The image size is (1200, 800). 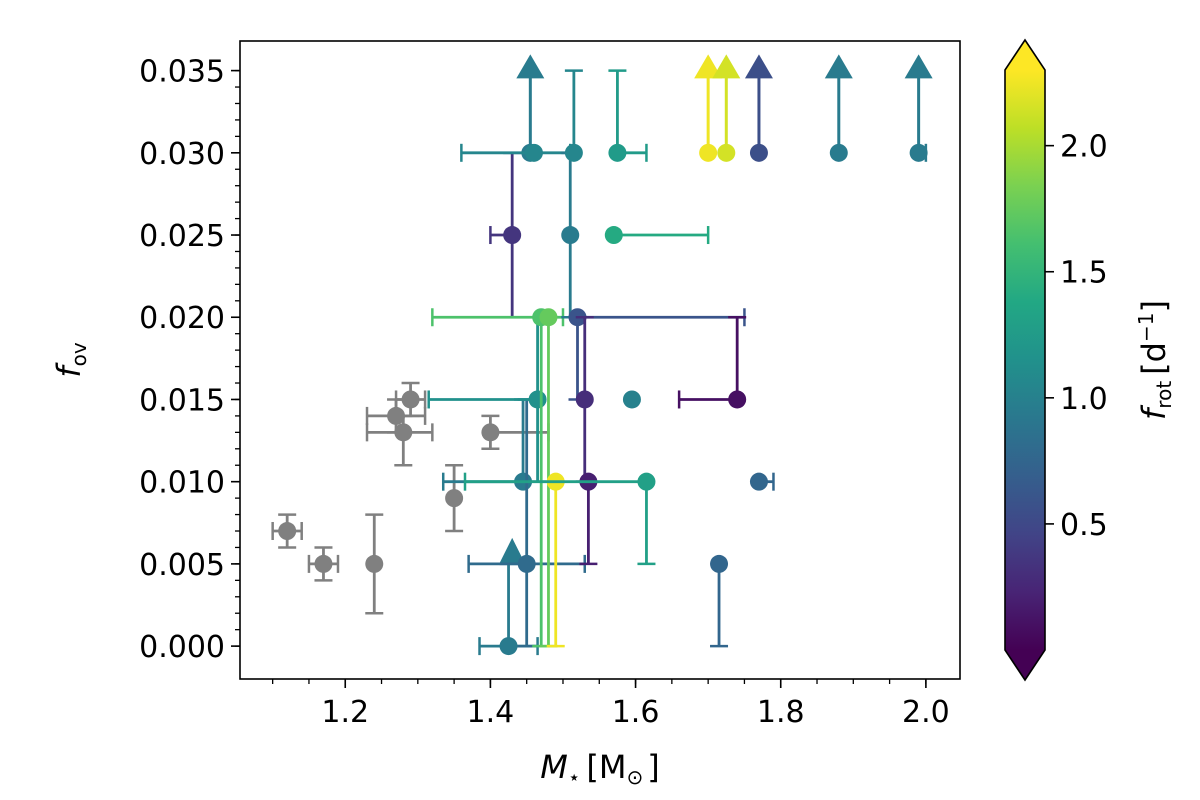 What do you see at coordinates (926, 712) in the screenshot?
I see `x-tick-label: 2.0` at bounding box center [926, 712].